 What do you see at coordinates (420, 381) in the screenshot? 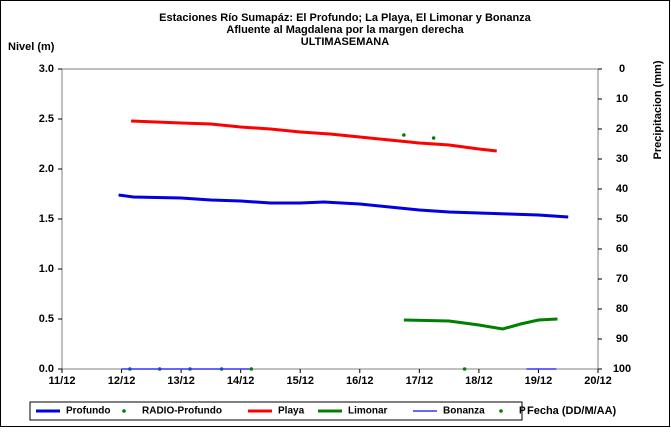
I see `x-tick-label: 17/12` at bounding box center [420, 381].